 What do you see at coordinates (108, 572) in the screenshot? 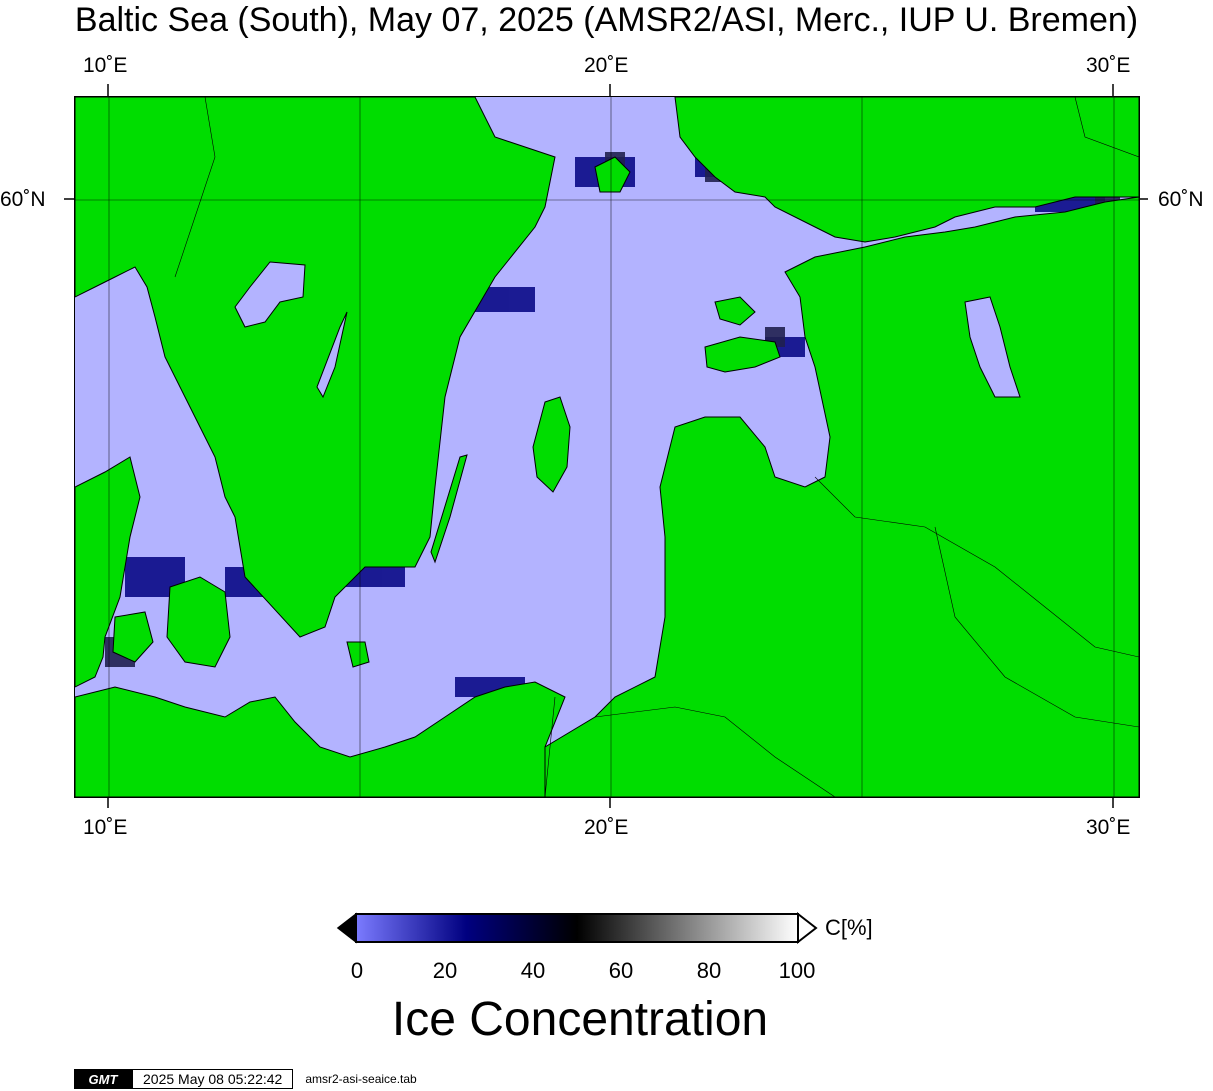
I see `jutland-land` at bounding box center [108, 572].